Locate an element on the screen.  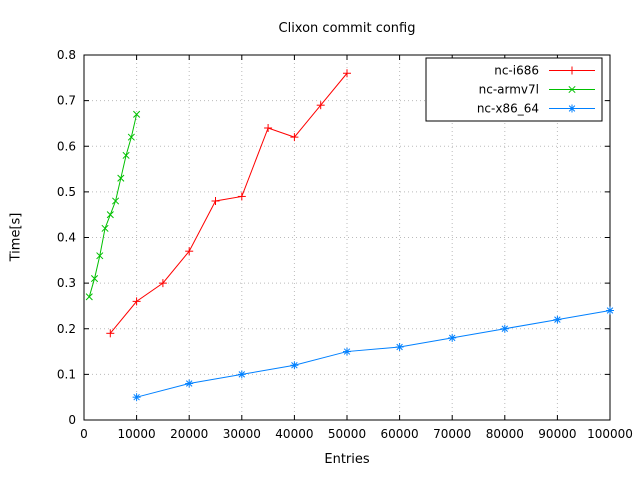
y-tick-label: 0.2 is located at coordinates (66, 329).